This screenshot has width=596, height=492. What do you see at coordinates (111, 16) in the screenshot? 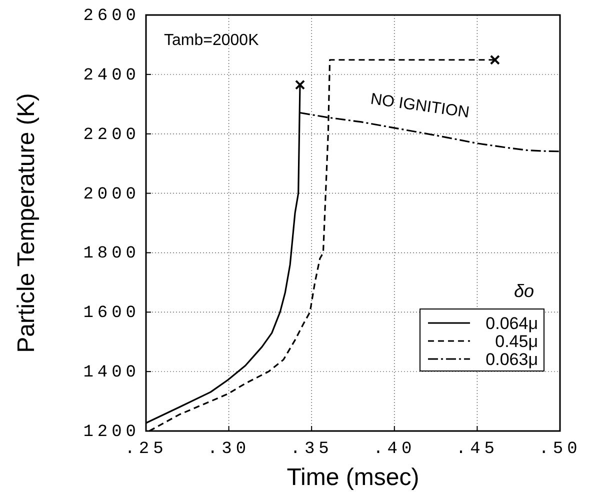
I see `y-tick-label: 2600` at bounding box center [111, 16].